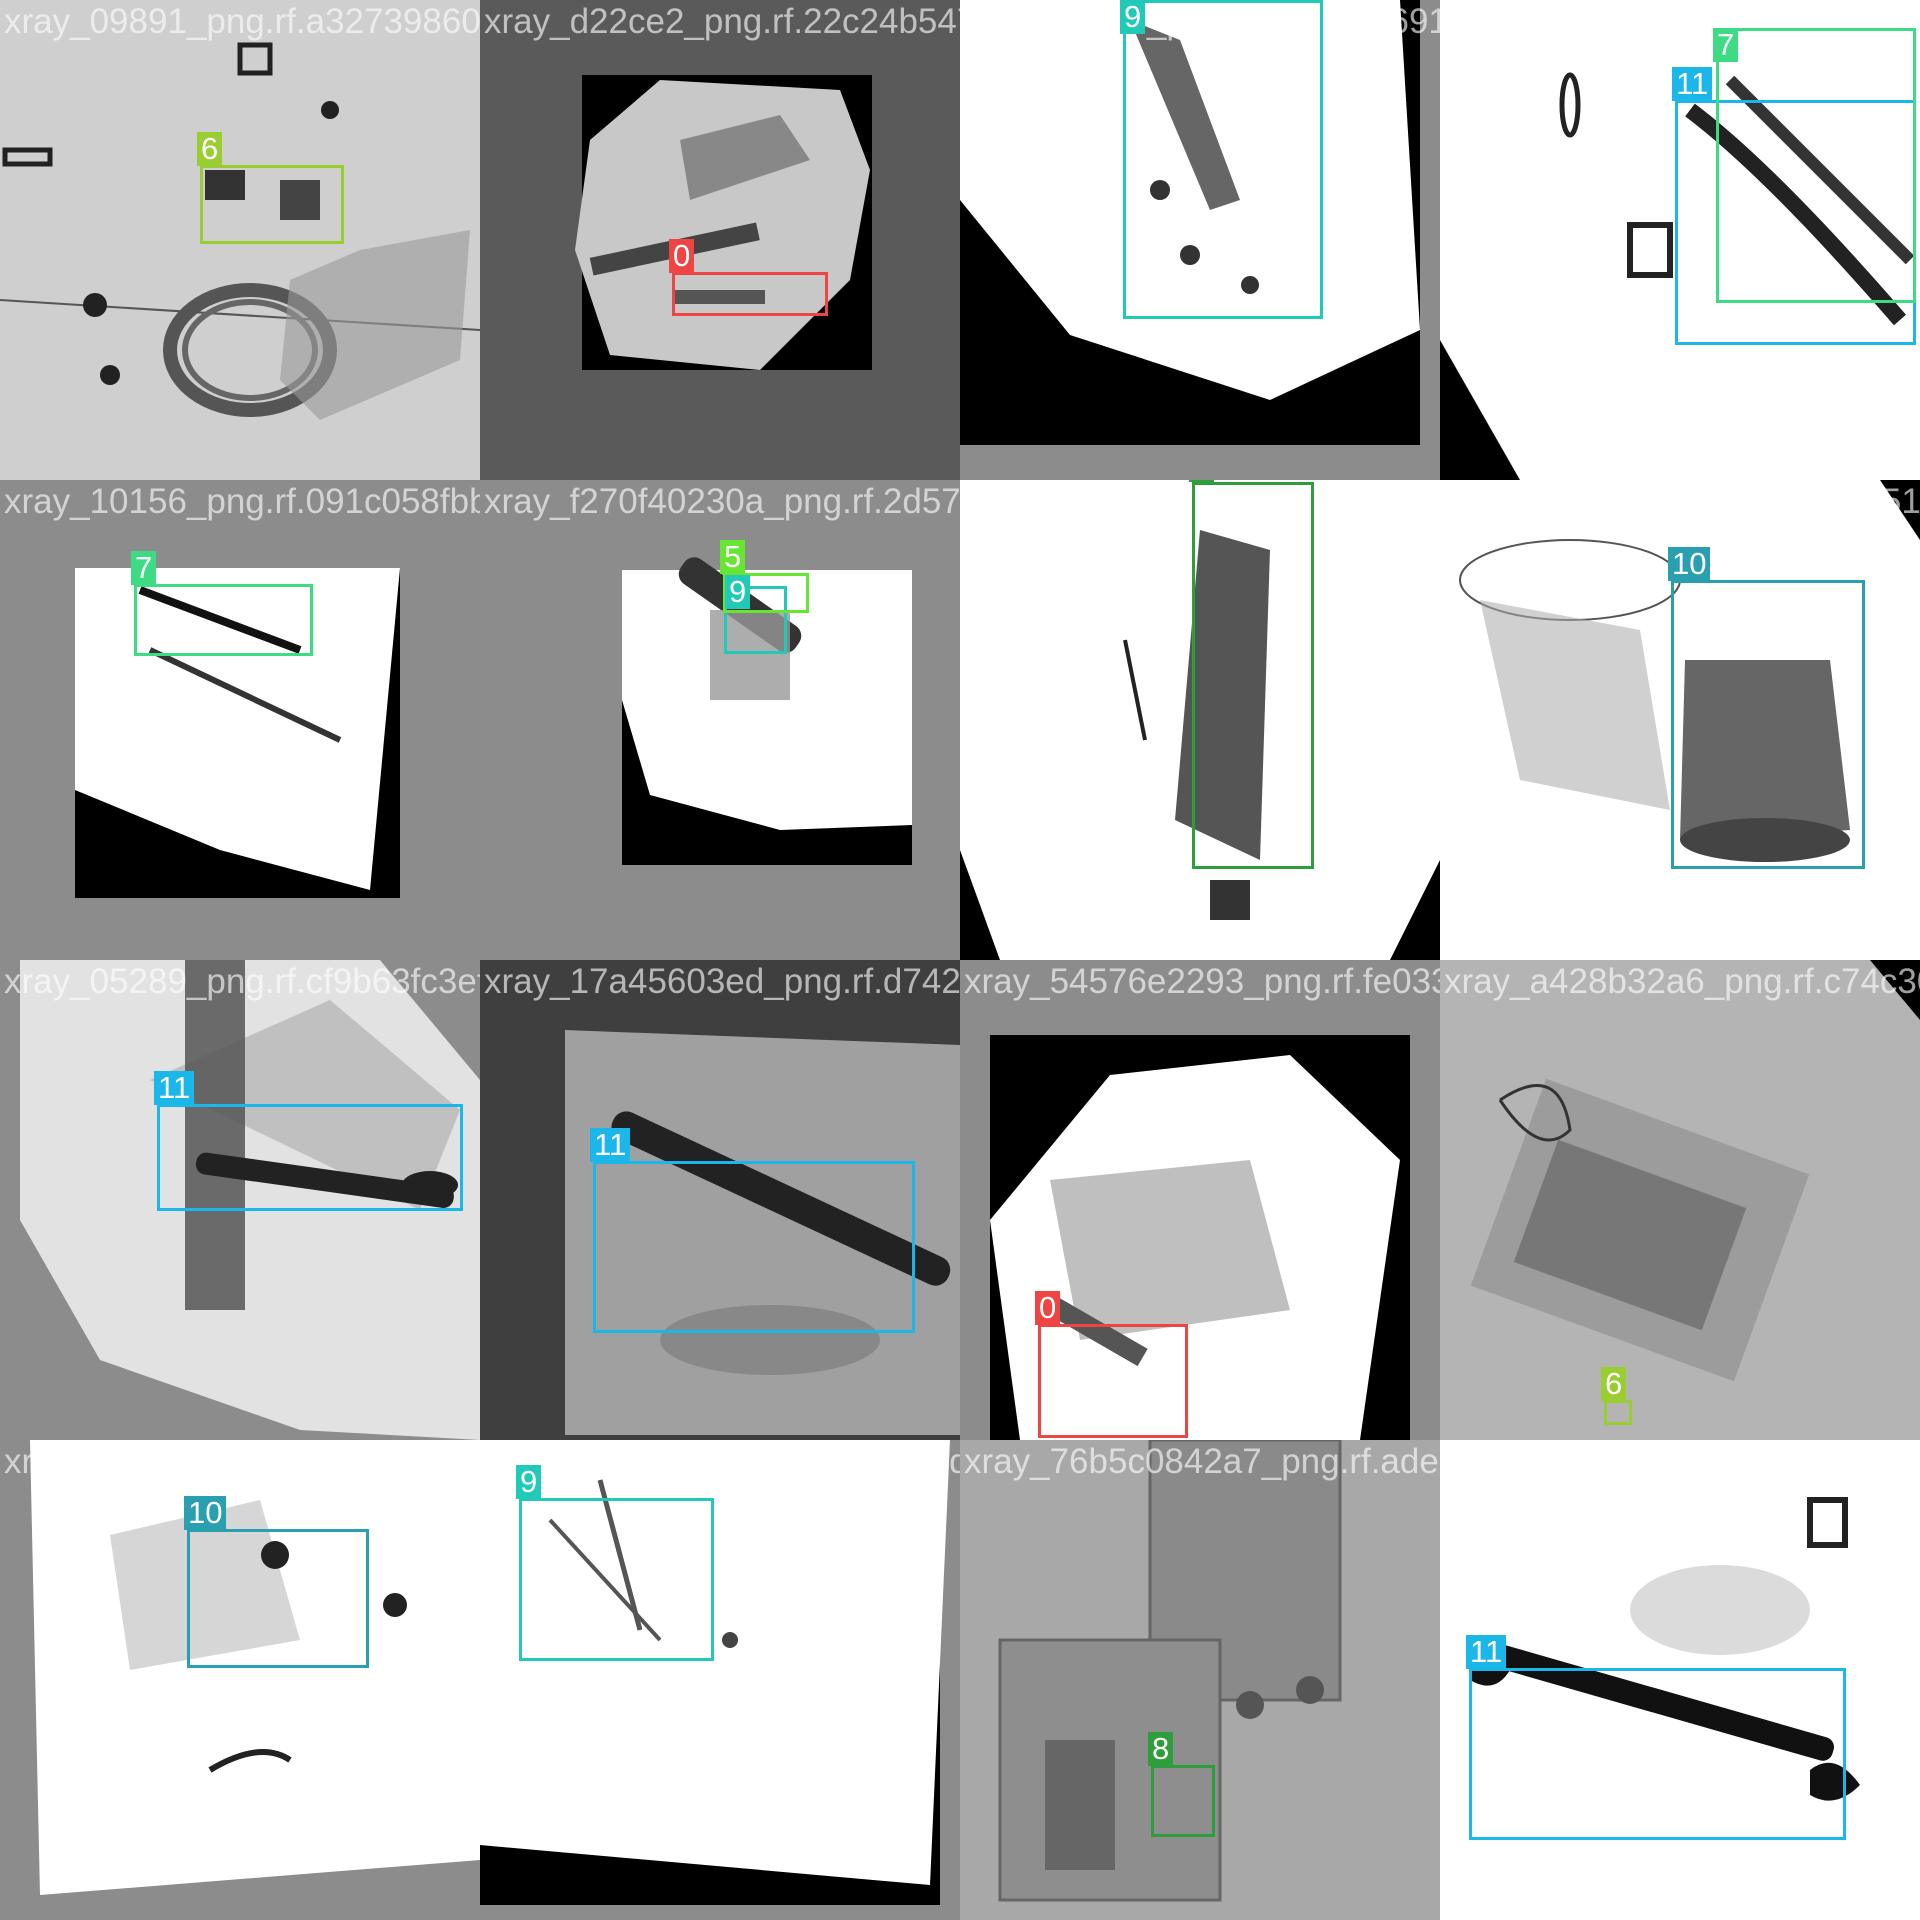 This screenshot has width=1920, height=1920. What do you see at coordinates (1682, 501) in the screenshot?
I see `image-filename: xray_ad591b8b162_png.rf.85167eb` at bounding box center [1682, 501].